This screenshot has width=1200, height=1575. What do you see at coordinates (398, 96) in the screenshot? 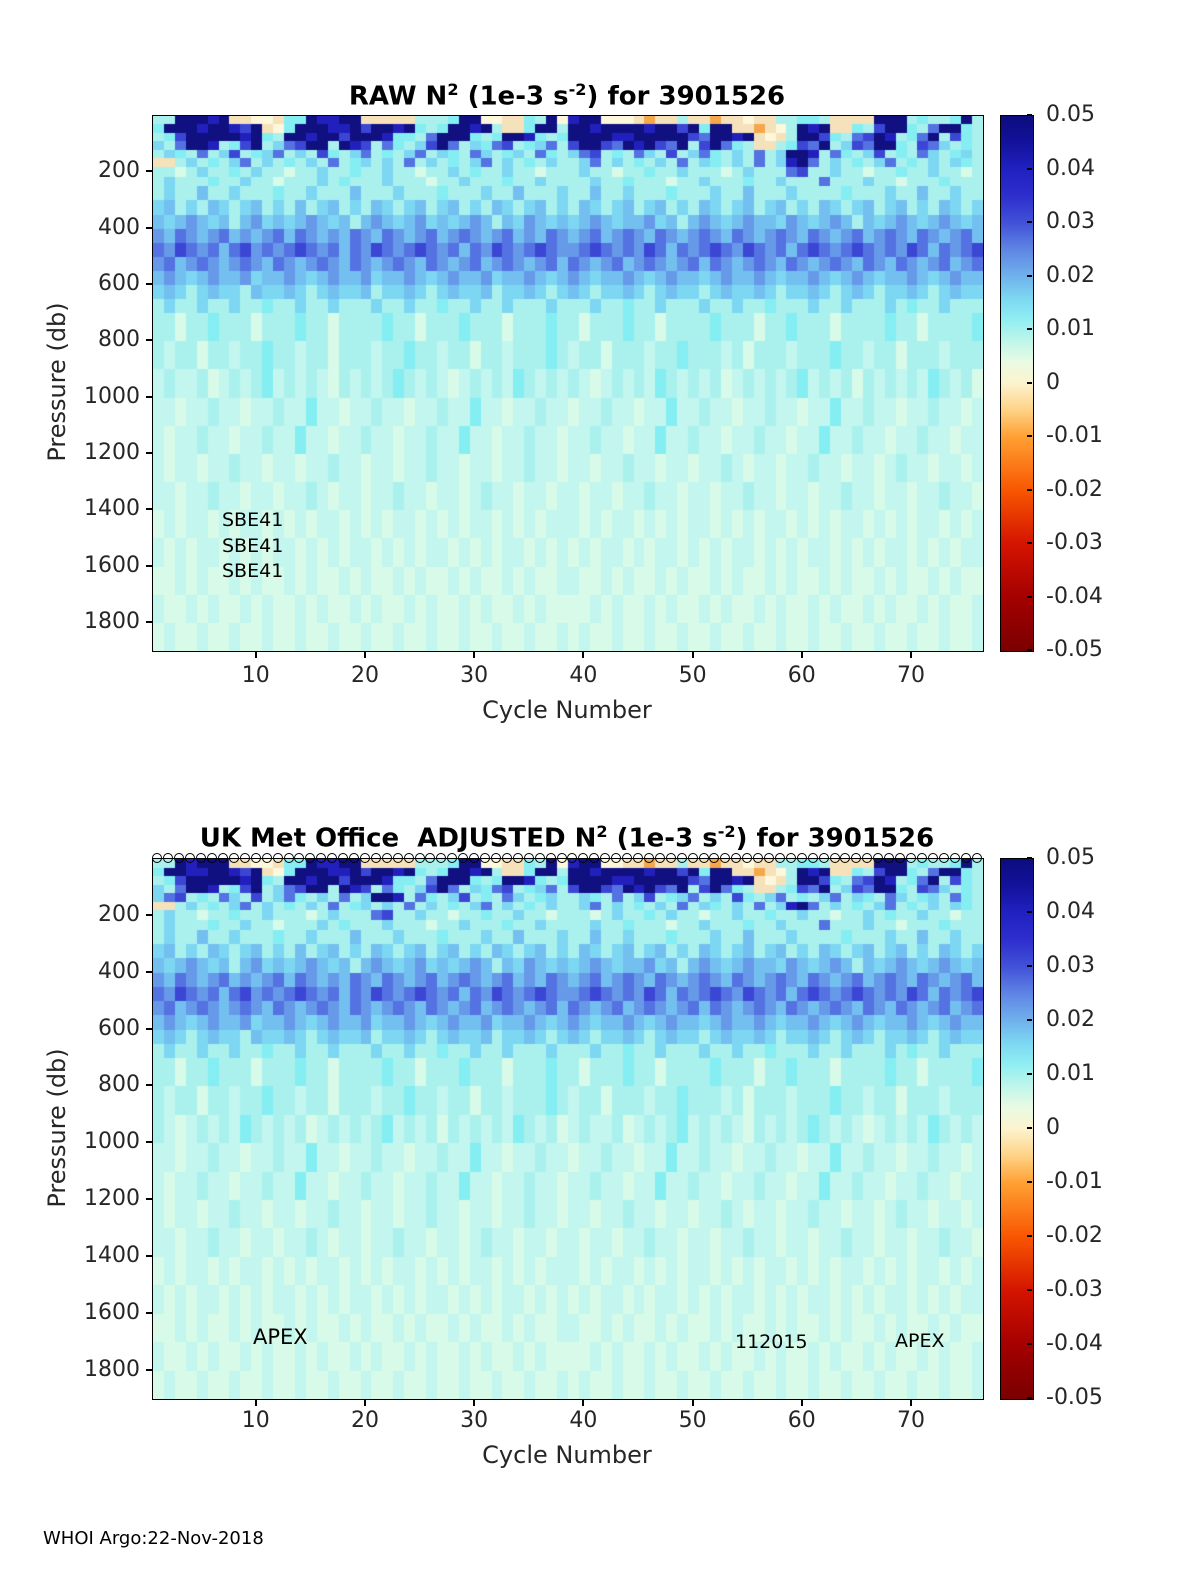
I see `title-text: RAW N` at bounding box center [398, 96].